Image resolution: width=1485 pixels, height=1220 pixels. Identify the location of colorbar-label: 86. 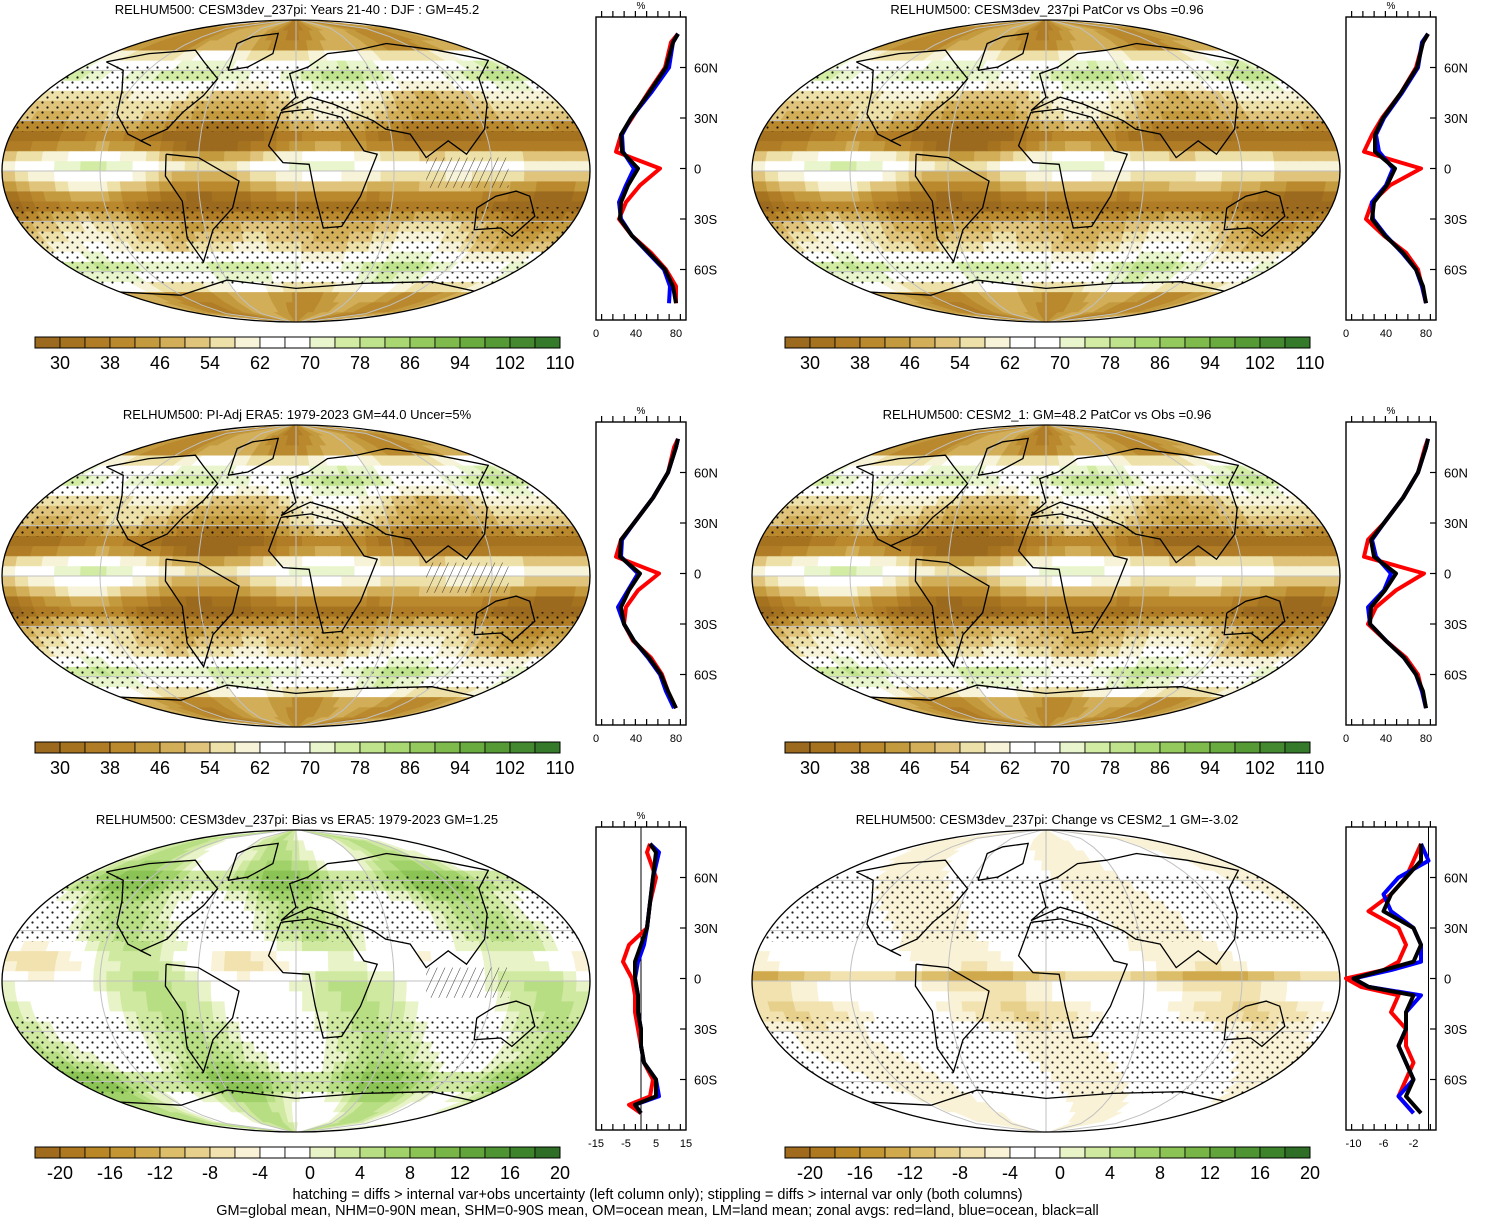
(1160, 363).